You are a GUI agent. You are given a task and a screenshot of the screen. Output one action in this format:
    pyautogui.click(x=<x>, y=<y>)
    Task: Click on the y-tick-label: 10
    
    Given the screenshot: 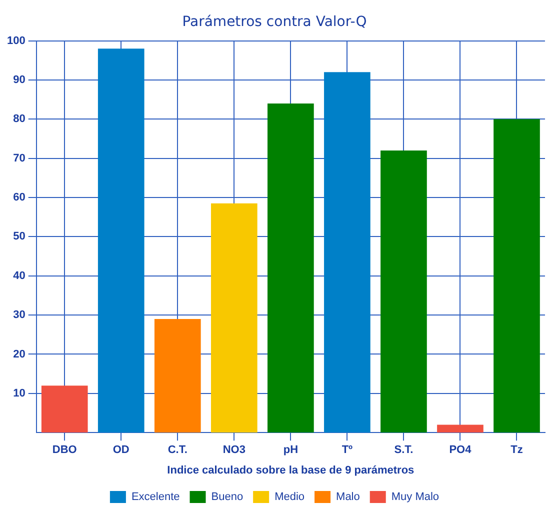 What is the action you would take?
    pyautogui.click(x=19, y=393)
    